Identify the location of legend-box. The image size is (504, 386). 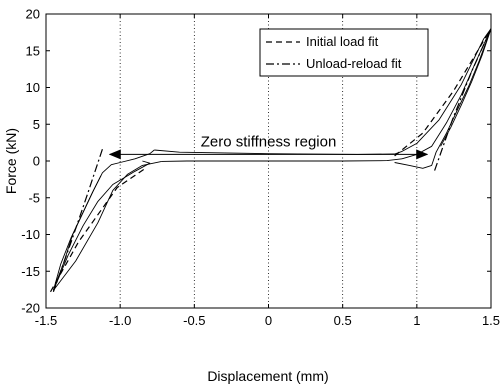
(344, 52).